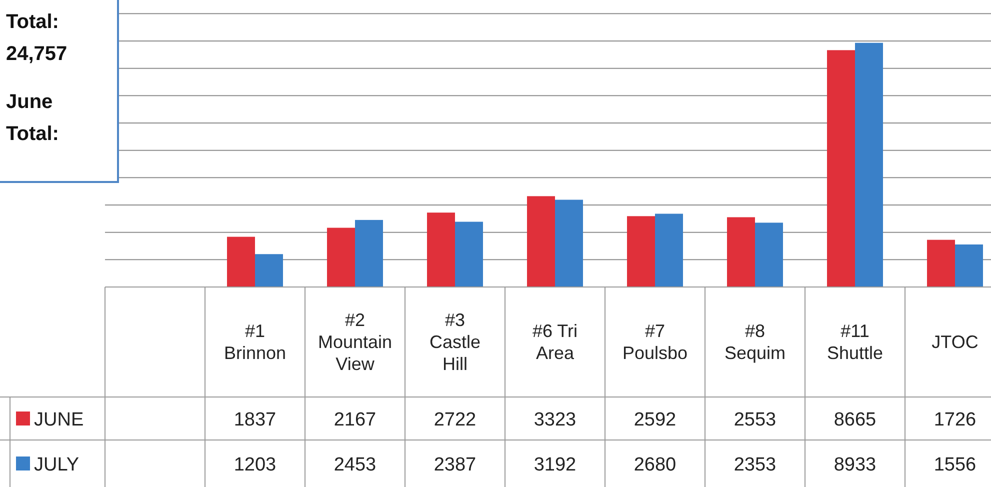  What do you see at coordinates (355, 342) in the screenshot?
I see `x-tick-label: #2 Mountain View` at bounding box center [355, 342].